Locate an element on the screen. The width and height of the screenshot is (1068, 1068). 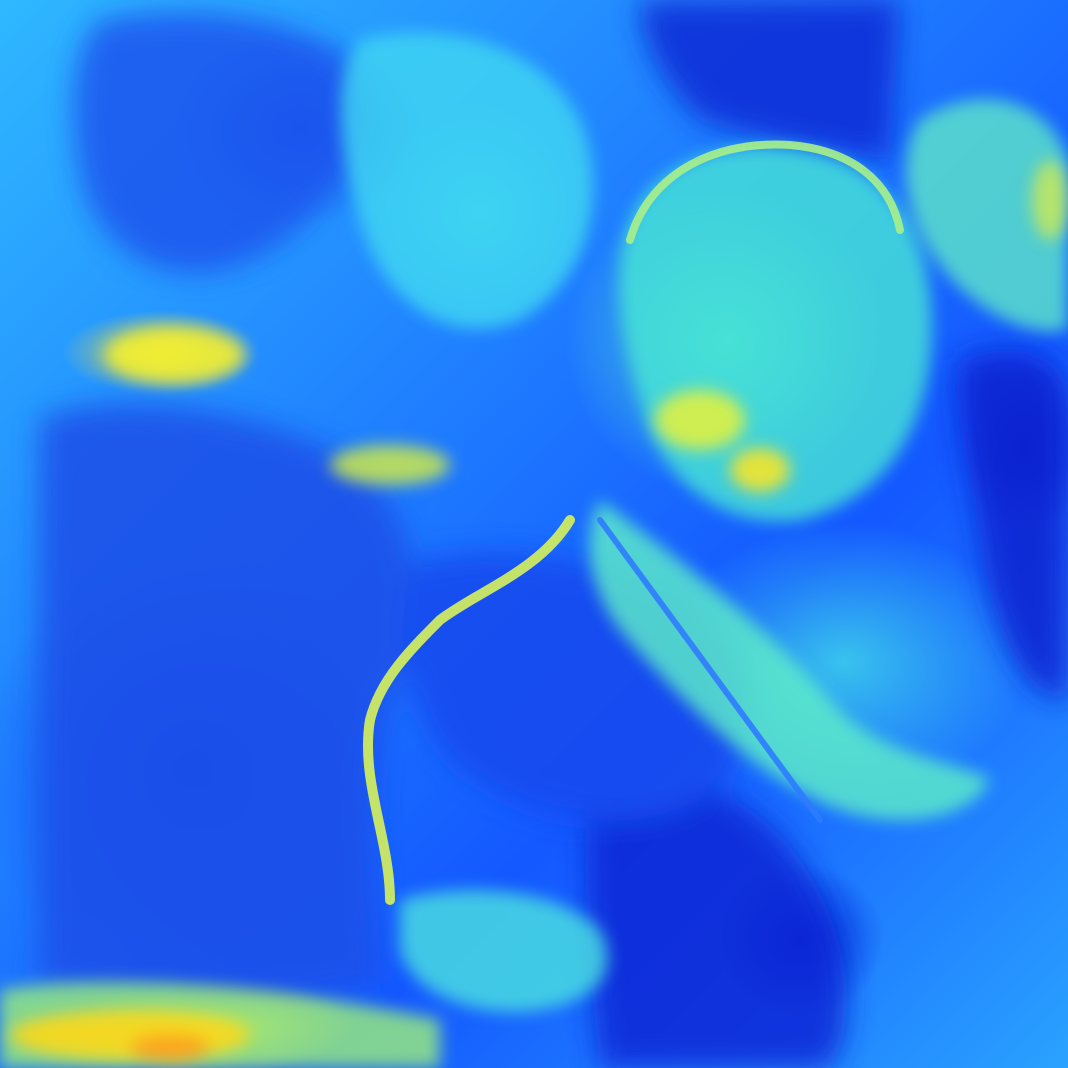
dark-region-top-left is located at coordinates (219, 142).